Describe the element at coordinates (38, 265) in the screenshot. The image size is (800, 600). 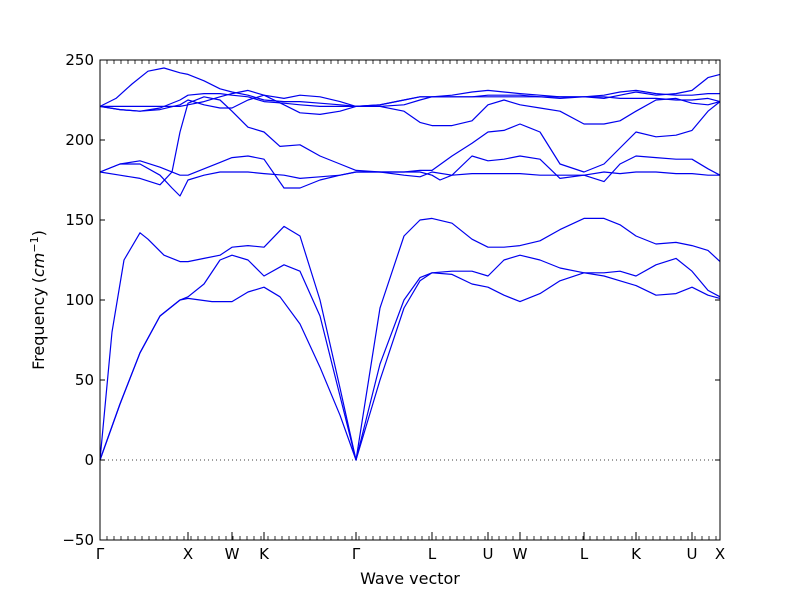
I see `y-axis-unit: cm` at that location.